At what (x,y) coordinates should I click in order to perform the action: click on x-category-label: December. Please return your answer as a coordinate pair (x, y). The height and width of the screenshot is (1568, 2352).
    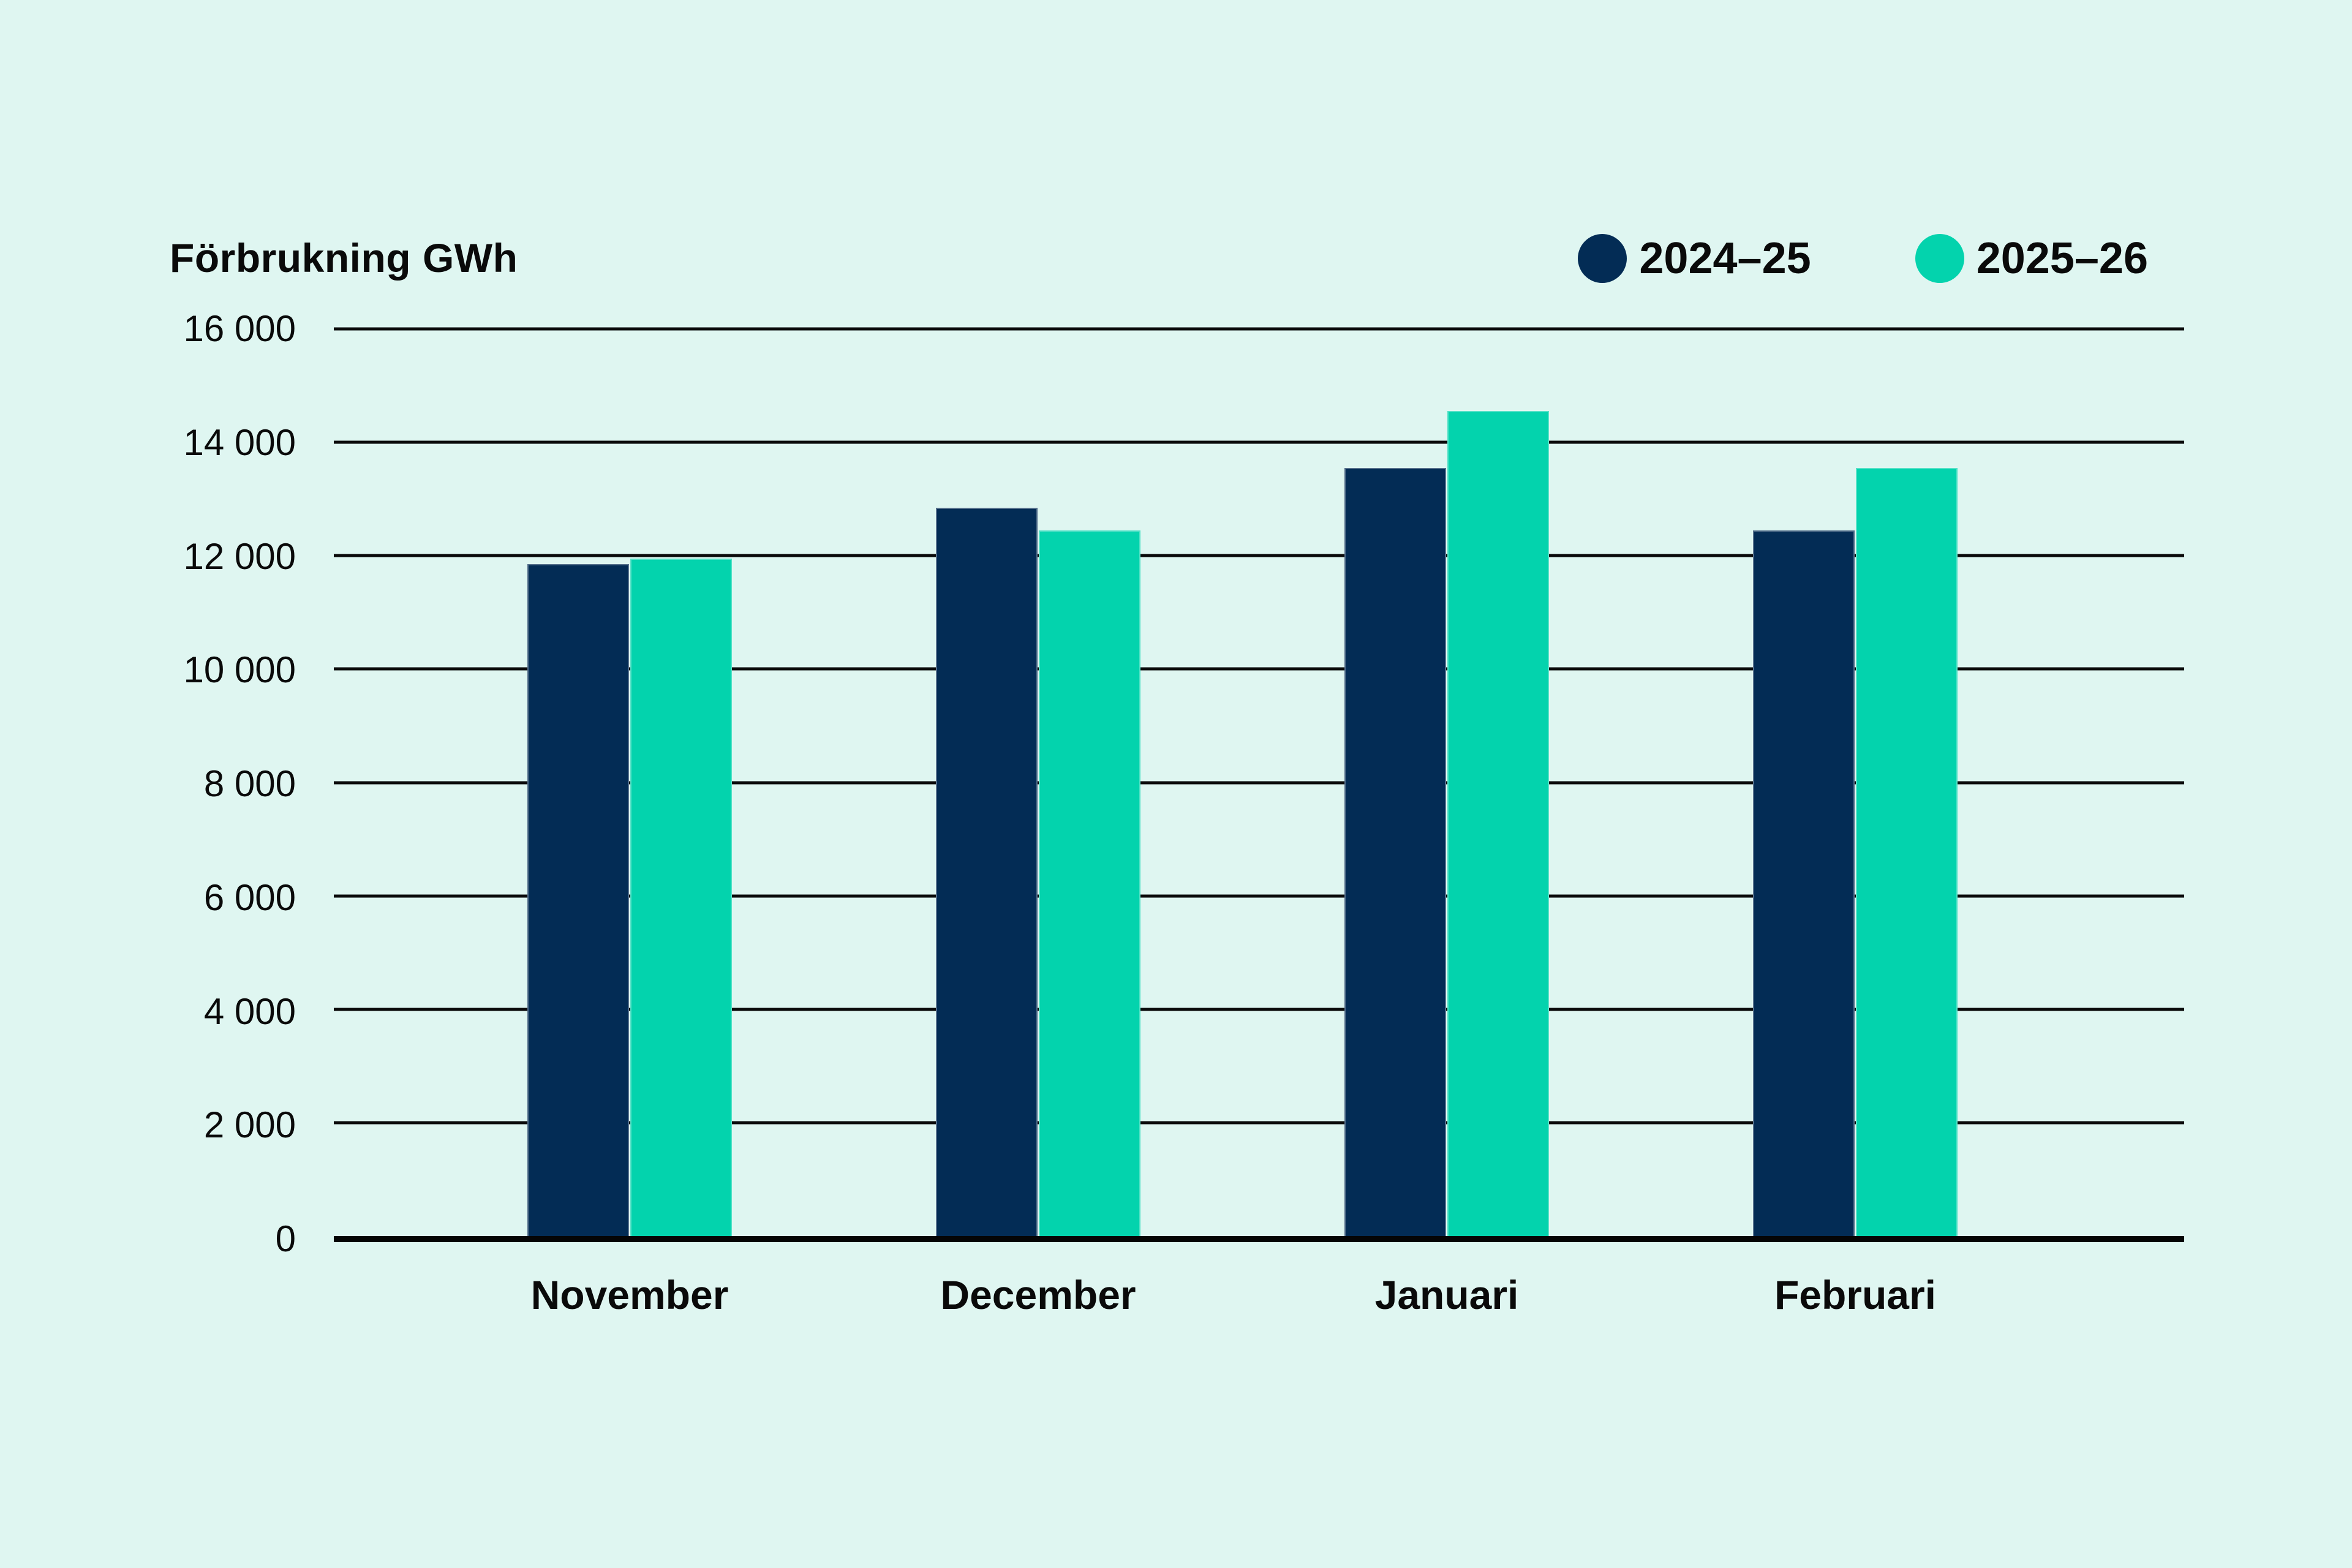
    Looking at the image, I should click on (1038, 1295).